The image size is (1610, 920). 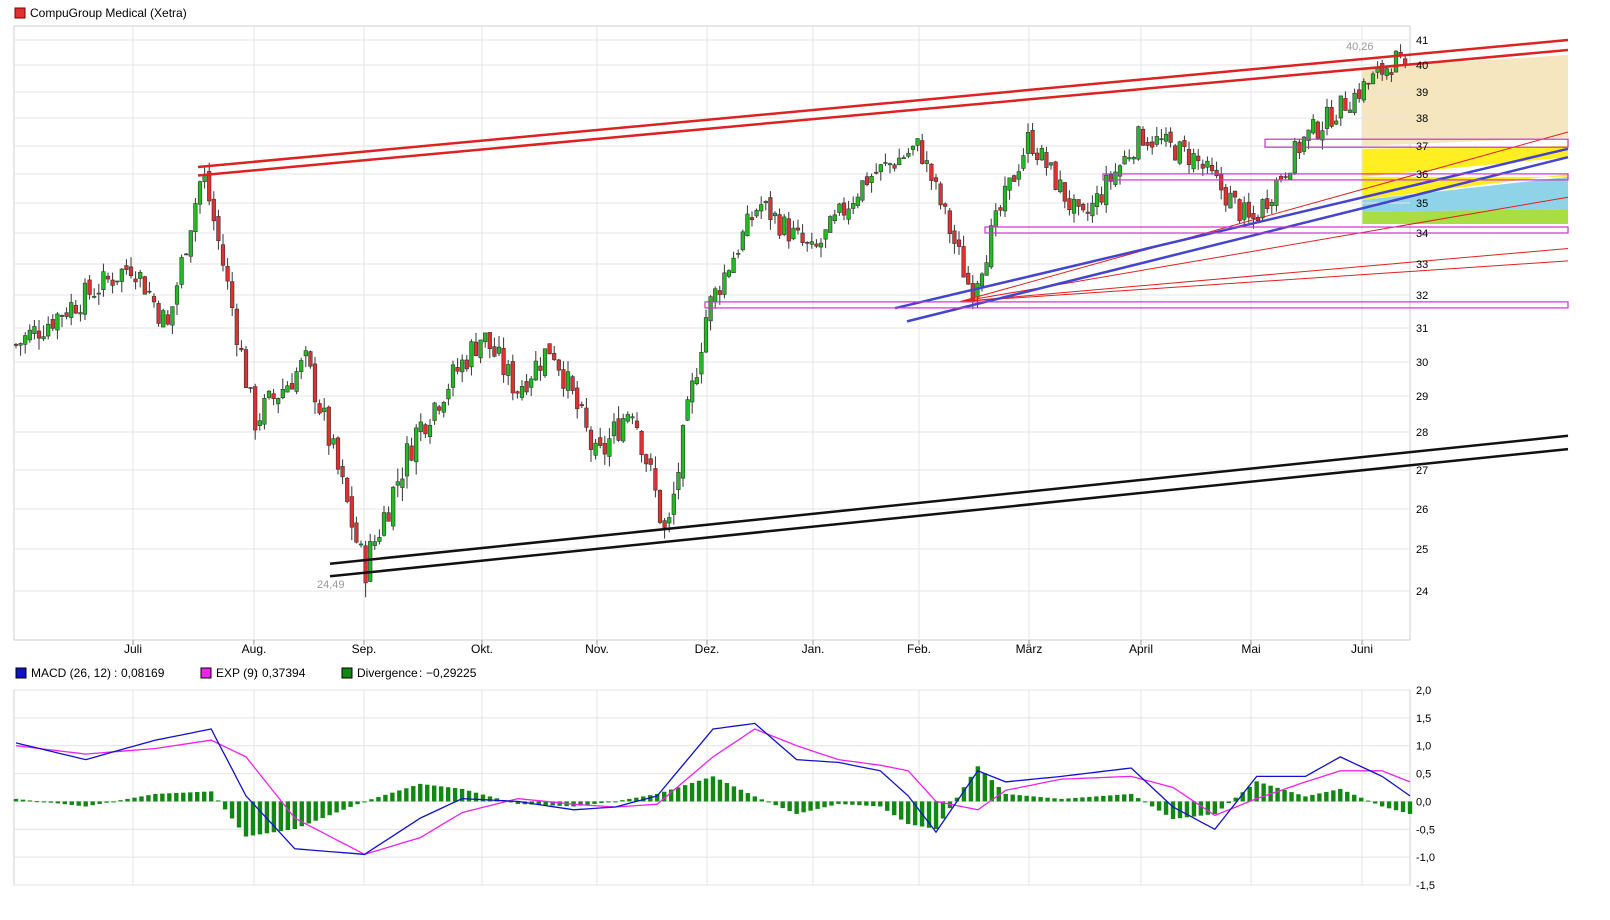 I want to click on price-y-ticks: 24 25 26 27 28 29 30 31 32 33 34 35 36 37 38 39 40 41, so click(x=1422, y=316).